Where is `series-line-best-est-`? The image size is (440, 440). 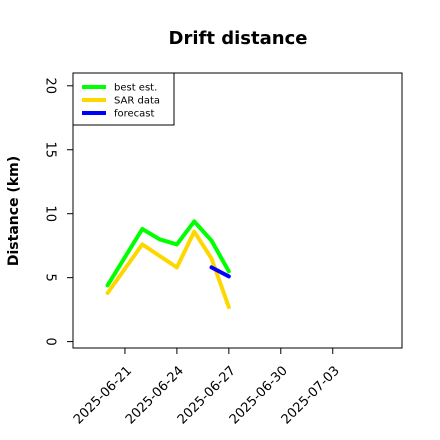 series-line-best-est- is located at coordinates (168, 253).